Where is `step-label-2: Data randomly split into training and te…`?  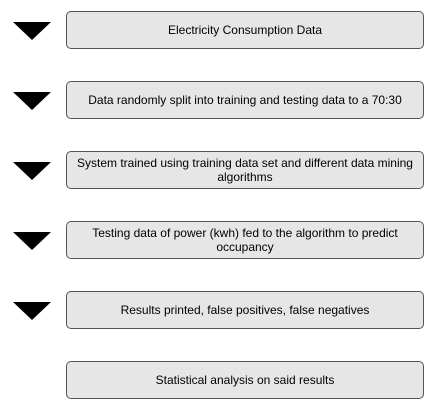
step-label-2: Data randomly split into training and te… is located at coordinates (245, 100).